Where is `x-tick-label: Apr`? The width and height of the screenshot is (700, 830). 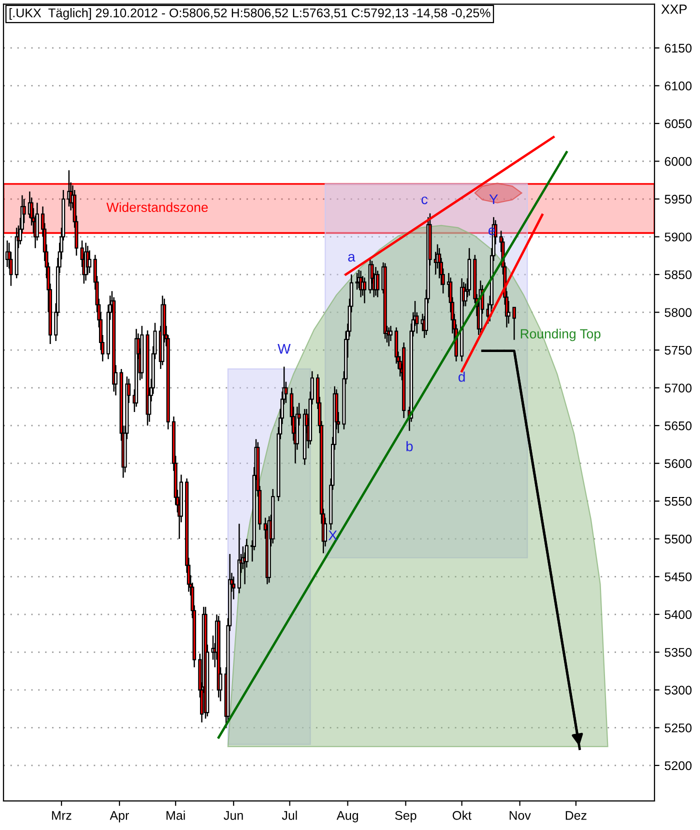
x-tick-label: Apr is located at coordinates (119, 816).